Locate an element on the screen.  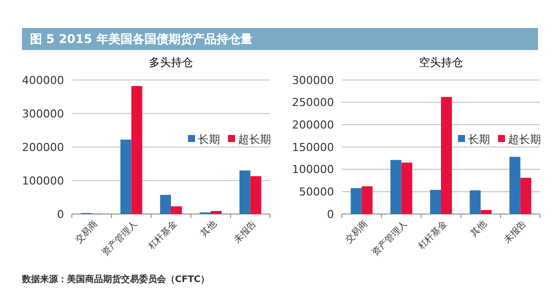
y-tick-label: 150000 is located at coordinates (313, 147).